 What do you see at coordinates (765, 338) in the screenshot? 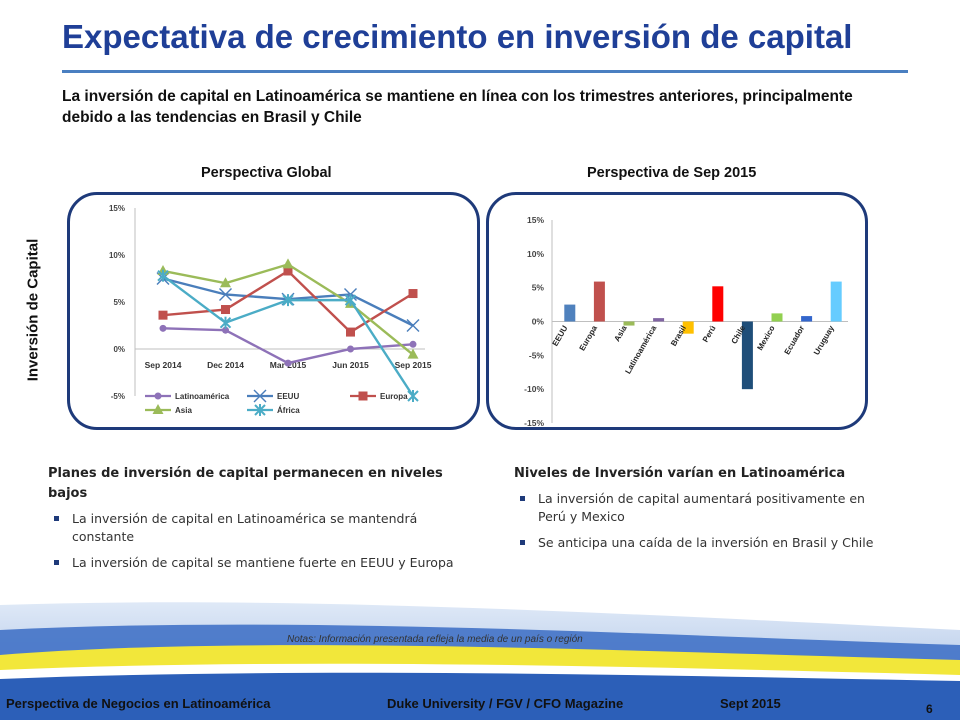
I see `category-label: Mexico` at bounding box center [765, 338].